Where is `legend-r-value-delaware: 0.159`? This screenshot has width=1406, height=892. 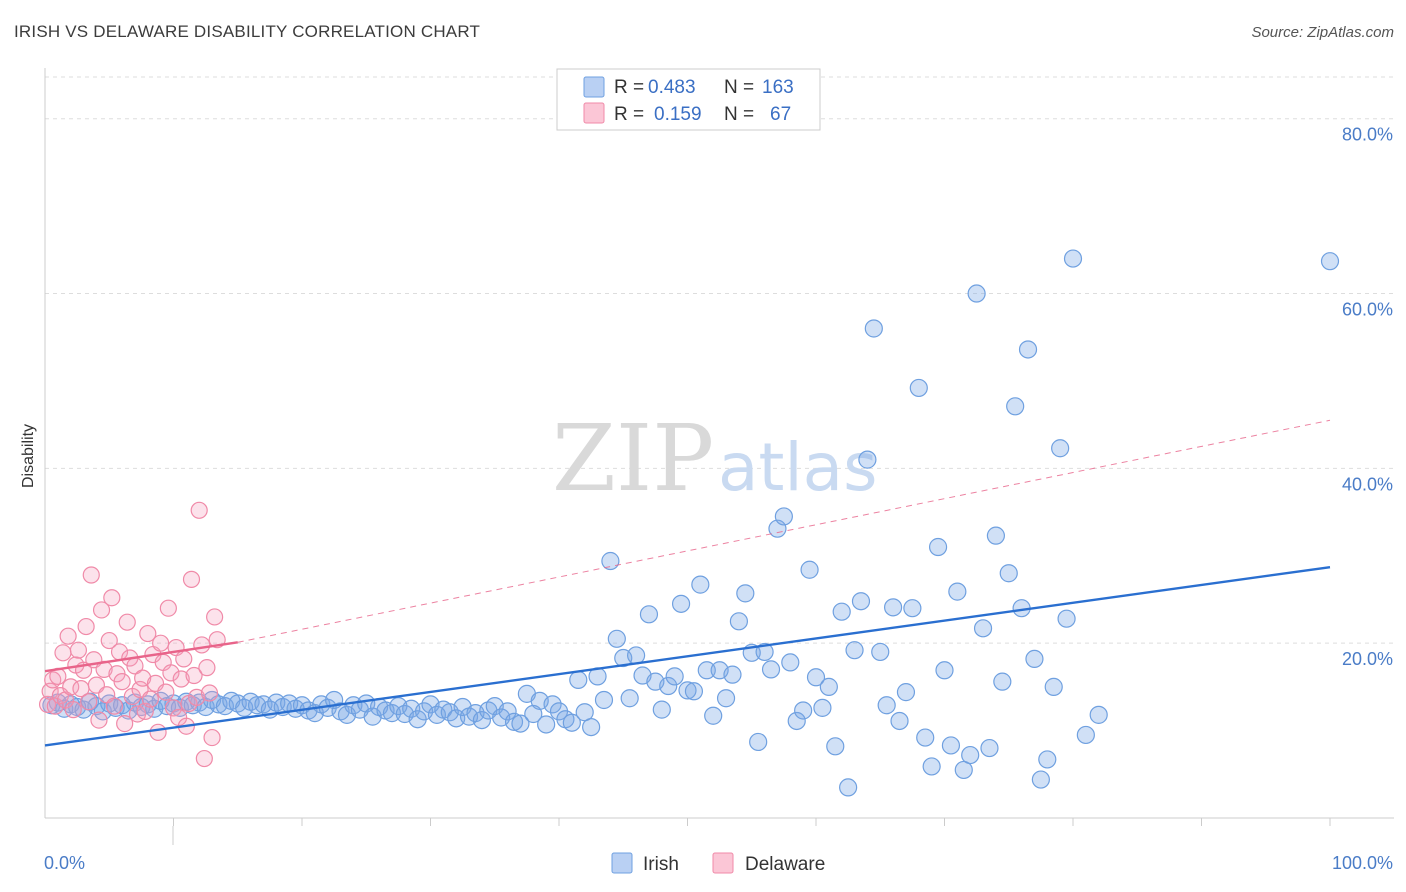 legend-r-value-delaware: 0.159 is located at coordinates (678, 114).